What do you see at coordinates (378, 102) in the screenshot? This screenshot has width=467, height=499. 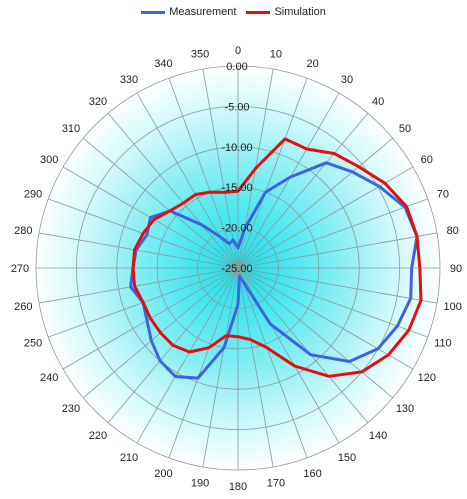 I see `angular-tick-label: 40` at bounding box center [378, 102].